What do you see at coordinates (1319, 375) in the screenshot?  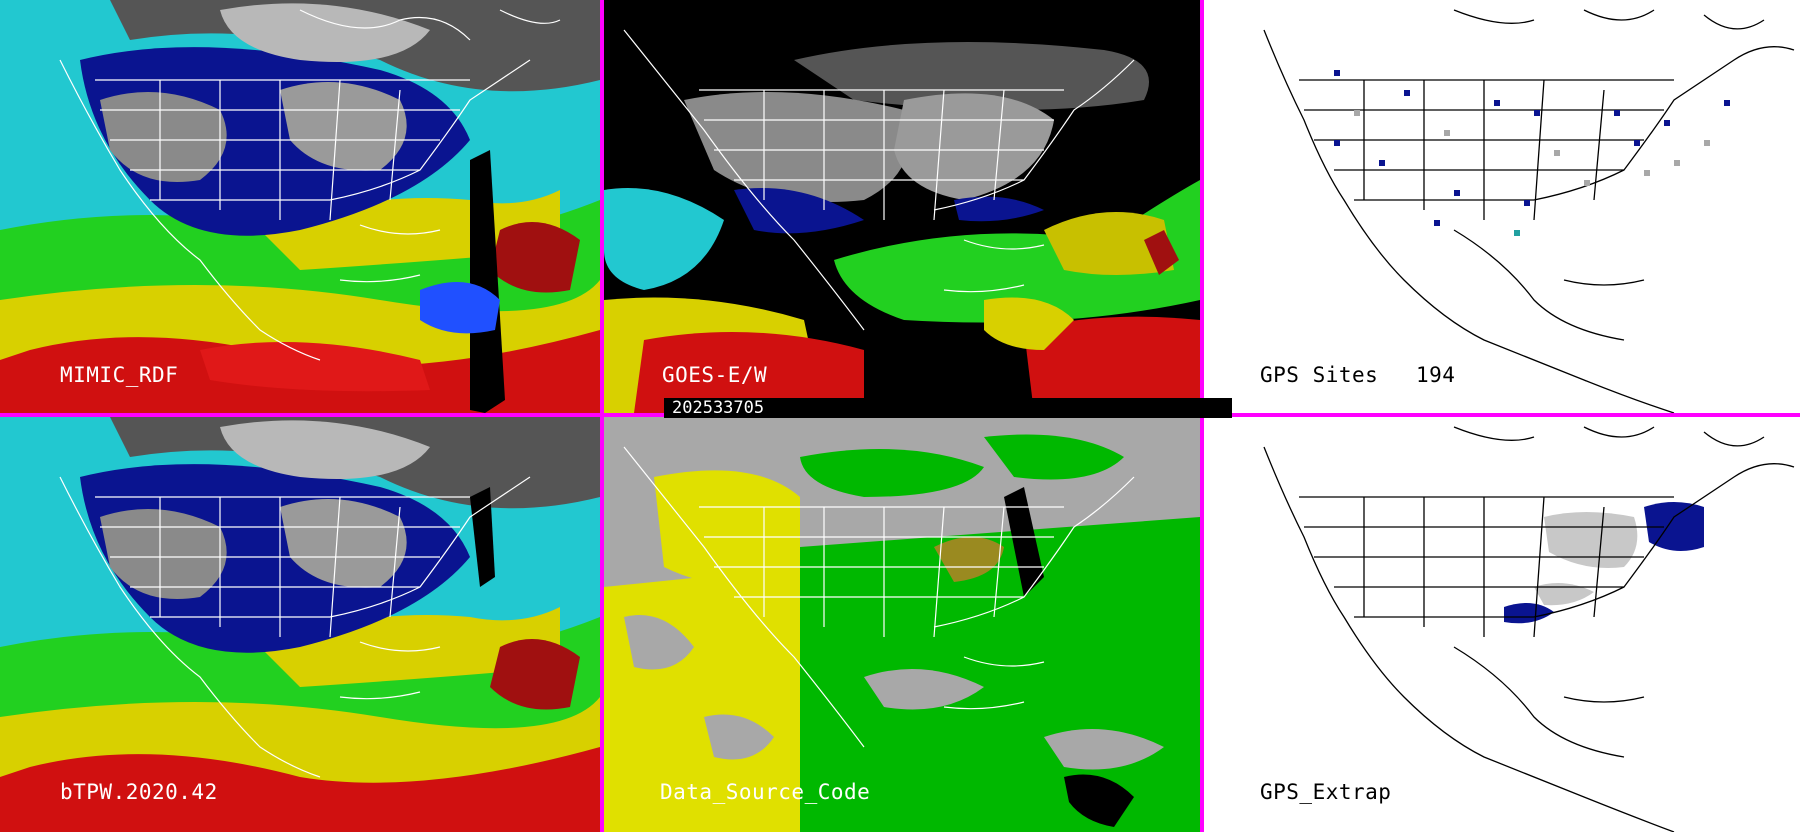 I see `panel-label-gps-sites: GPS Sites` at bounding box center [1319, 375].